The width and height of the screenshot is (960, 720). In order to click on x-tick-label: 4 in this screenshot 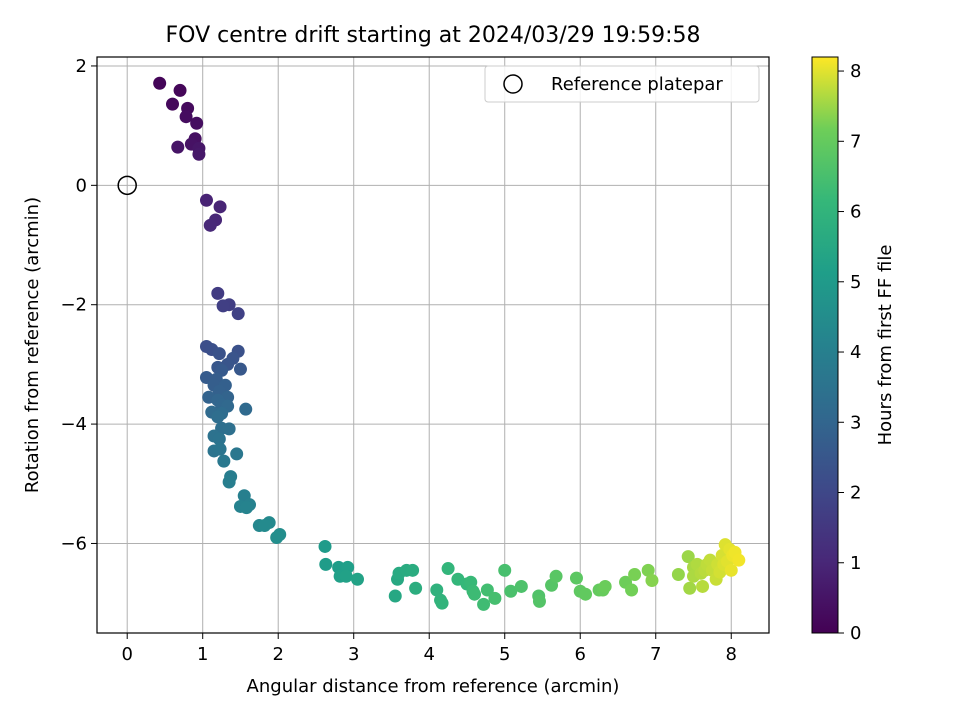, I will do `click(428, 654)`.